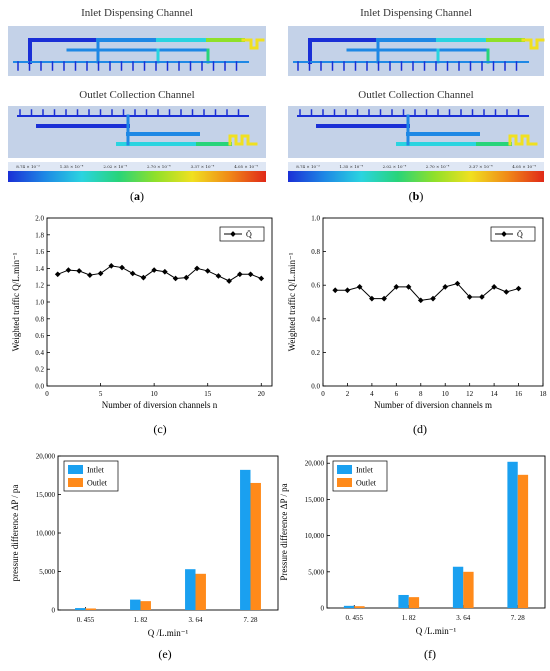  Describe the element at coordinates (495, 394) in the screenshot. I see `x-tick-label: 14` at that location.